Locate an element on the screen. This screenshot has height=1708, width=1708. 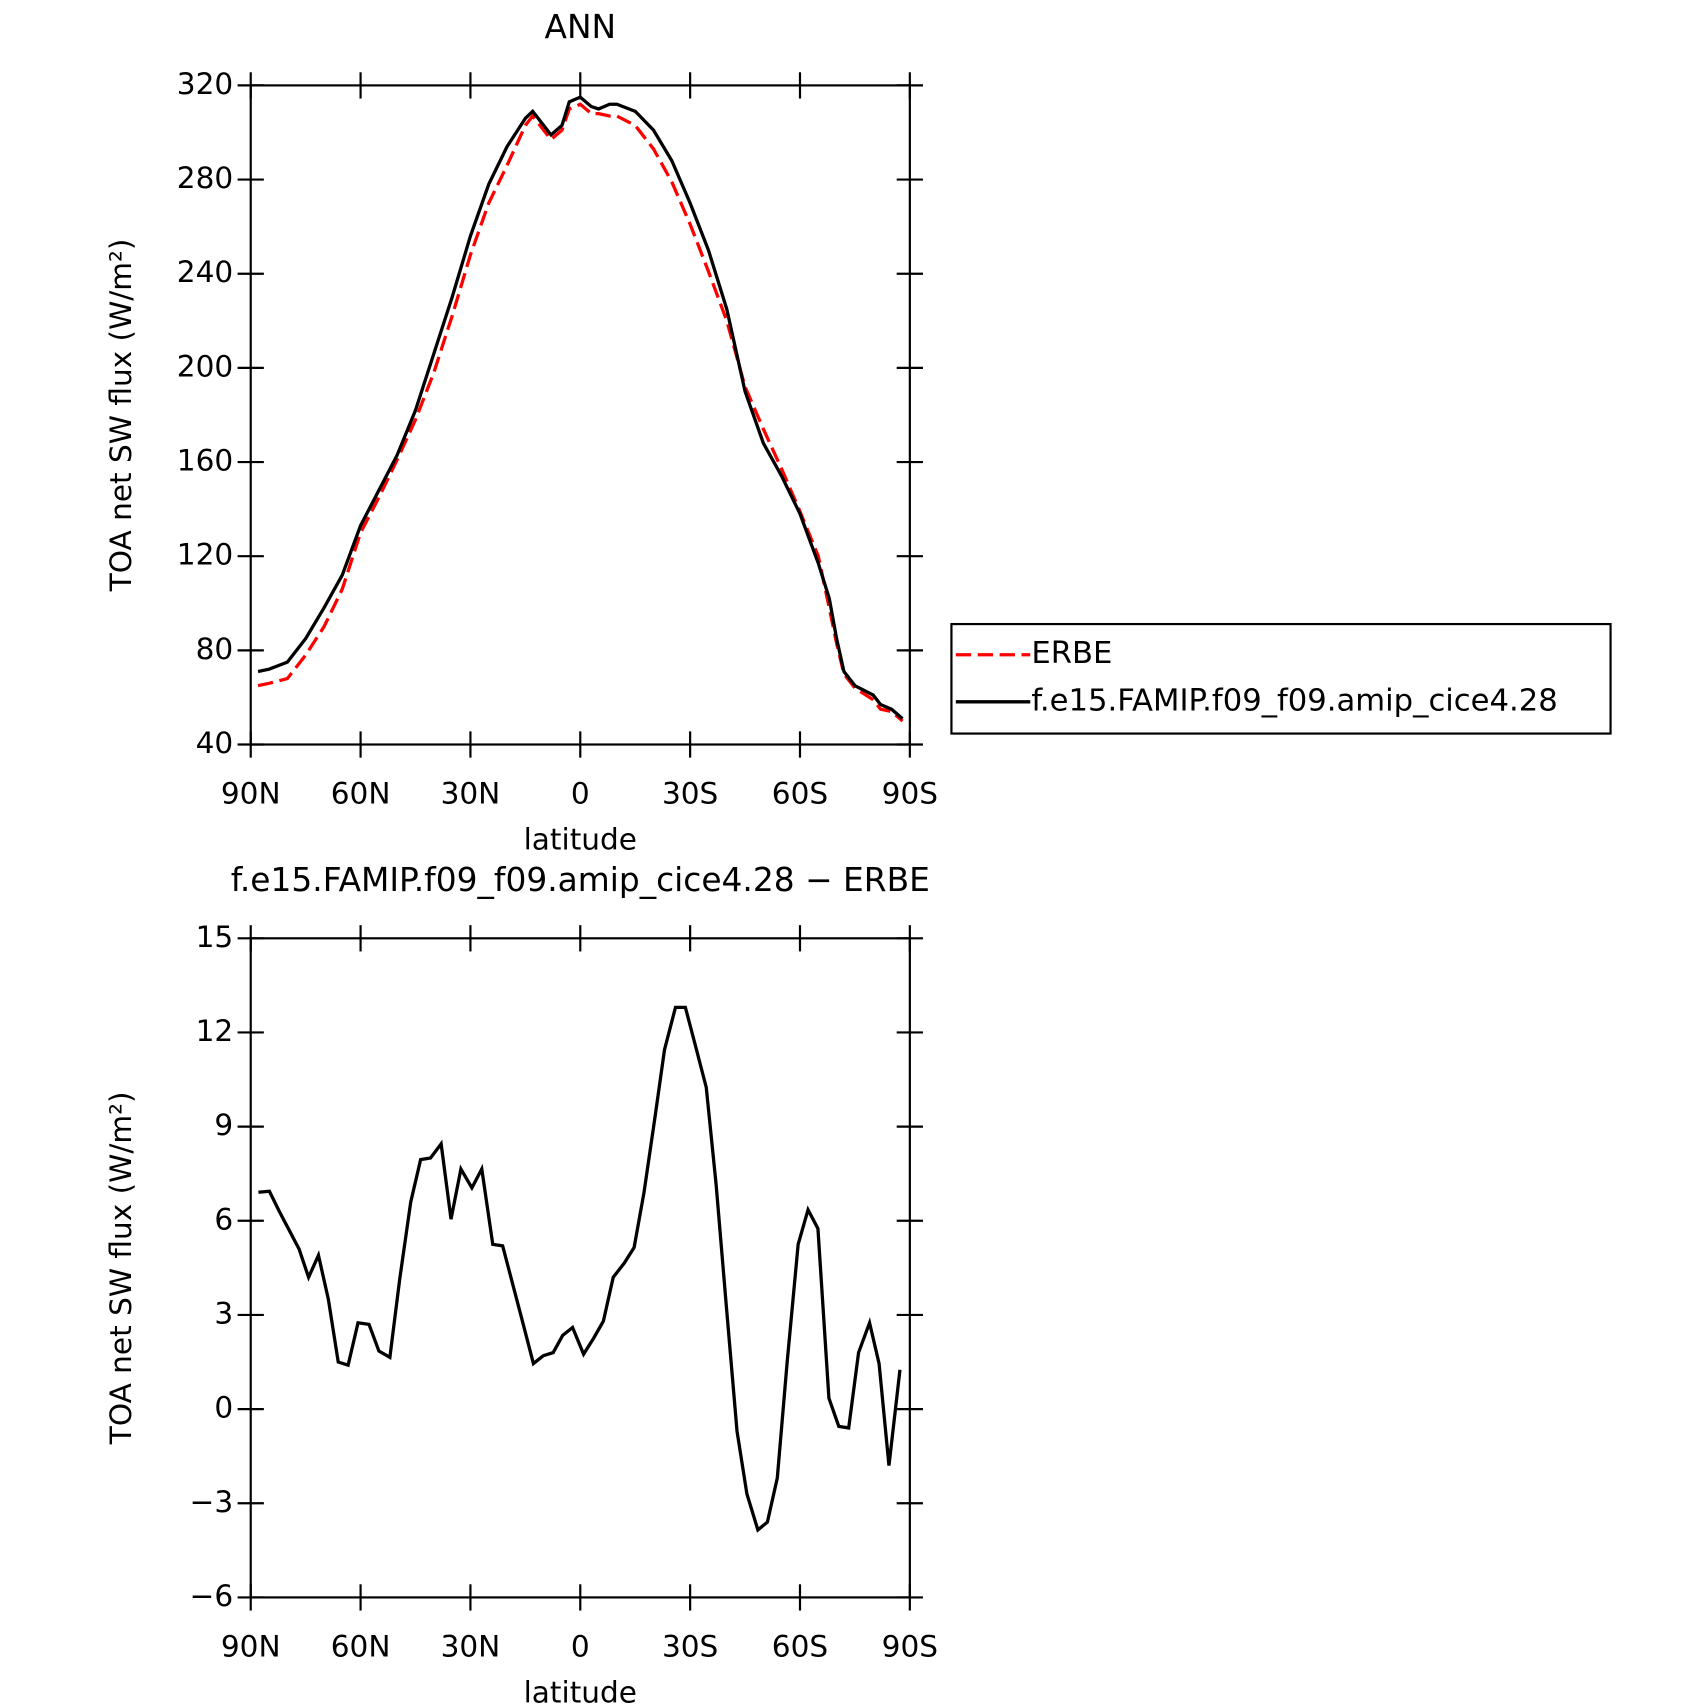
y-tick-label: 200 is located at coordinates (205, 366).